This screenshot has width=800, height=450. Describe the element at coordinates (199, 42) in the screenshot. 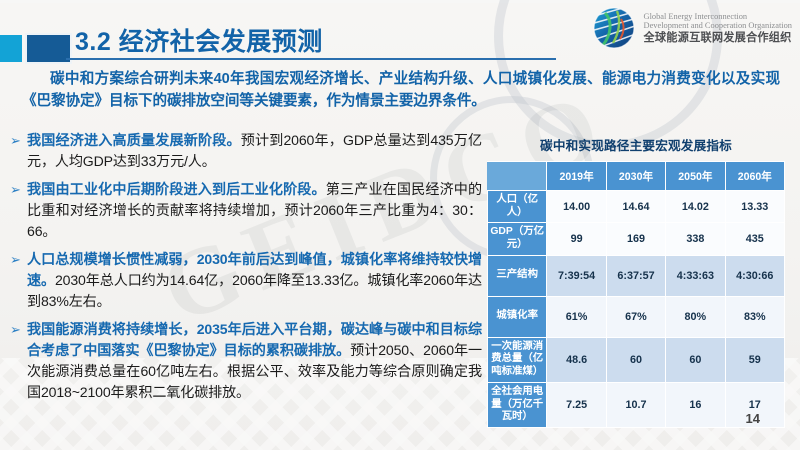

I see `page-title: 3.2 经济社会发展预测` at that location.